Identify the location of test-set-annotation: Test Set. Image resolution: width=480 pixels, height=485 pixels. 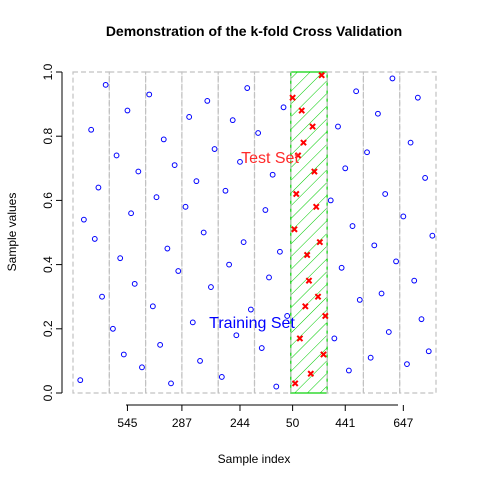
(270, 158).